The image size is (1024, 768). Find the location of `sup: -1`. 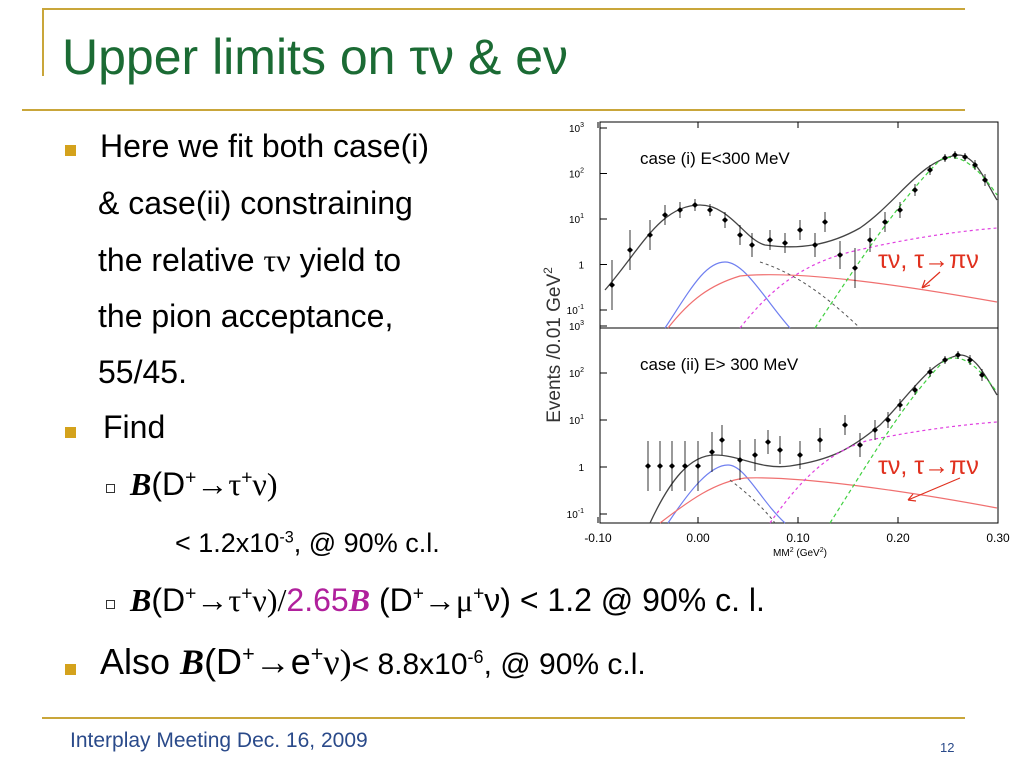

sup: -1 is located at coordinates (581, 511).